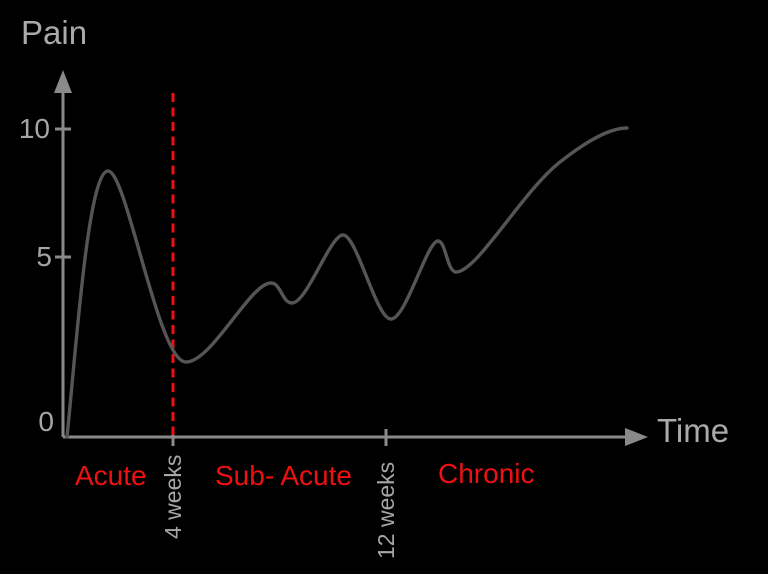  What do you see at coordinates (111, 475) in the screenshot?
I see `phase-label-acute: Acute` at bounding box center [111, 475].